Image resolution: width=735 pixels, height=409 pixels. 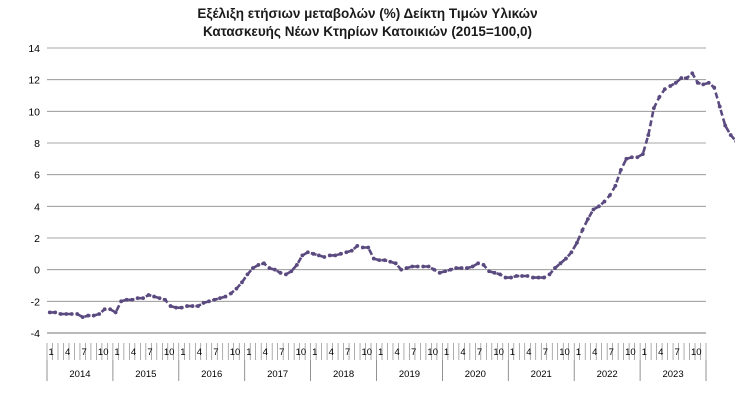 I want to click on y-tick-label: -2, so click(x=35, y=302).